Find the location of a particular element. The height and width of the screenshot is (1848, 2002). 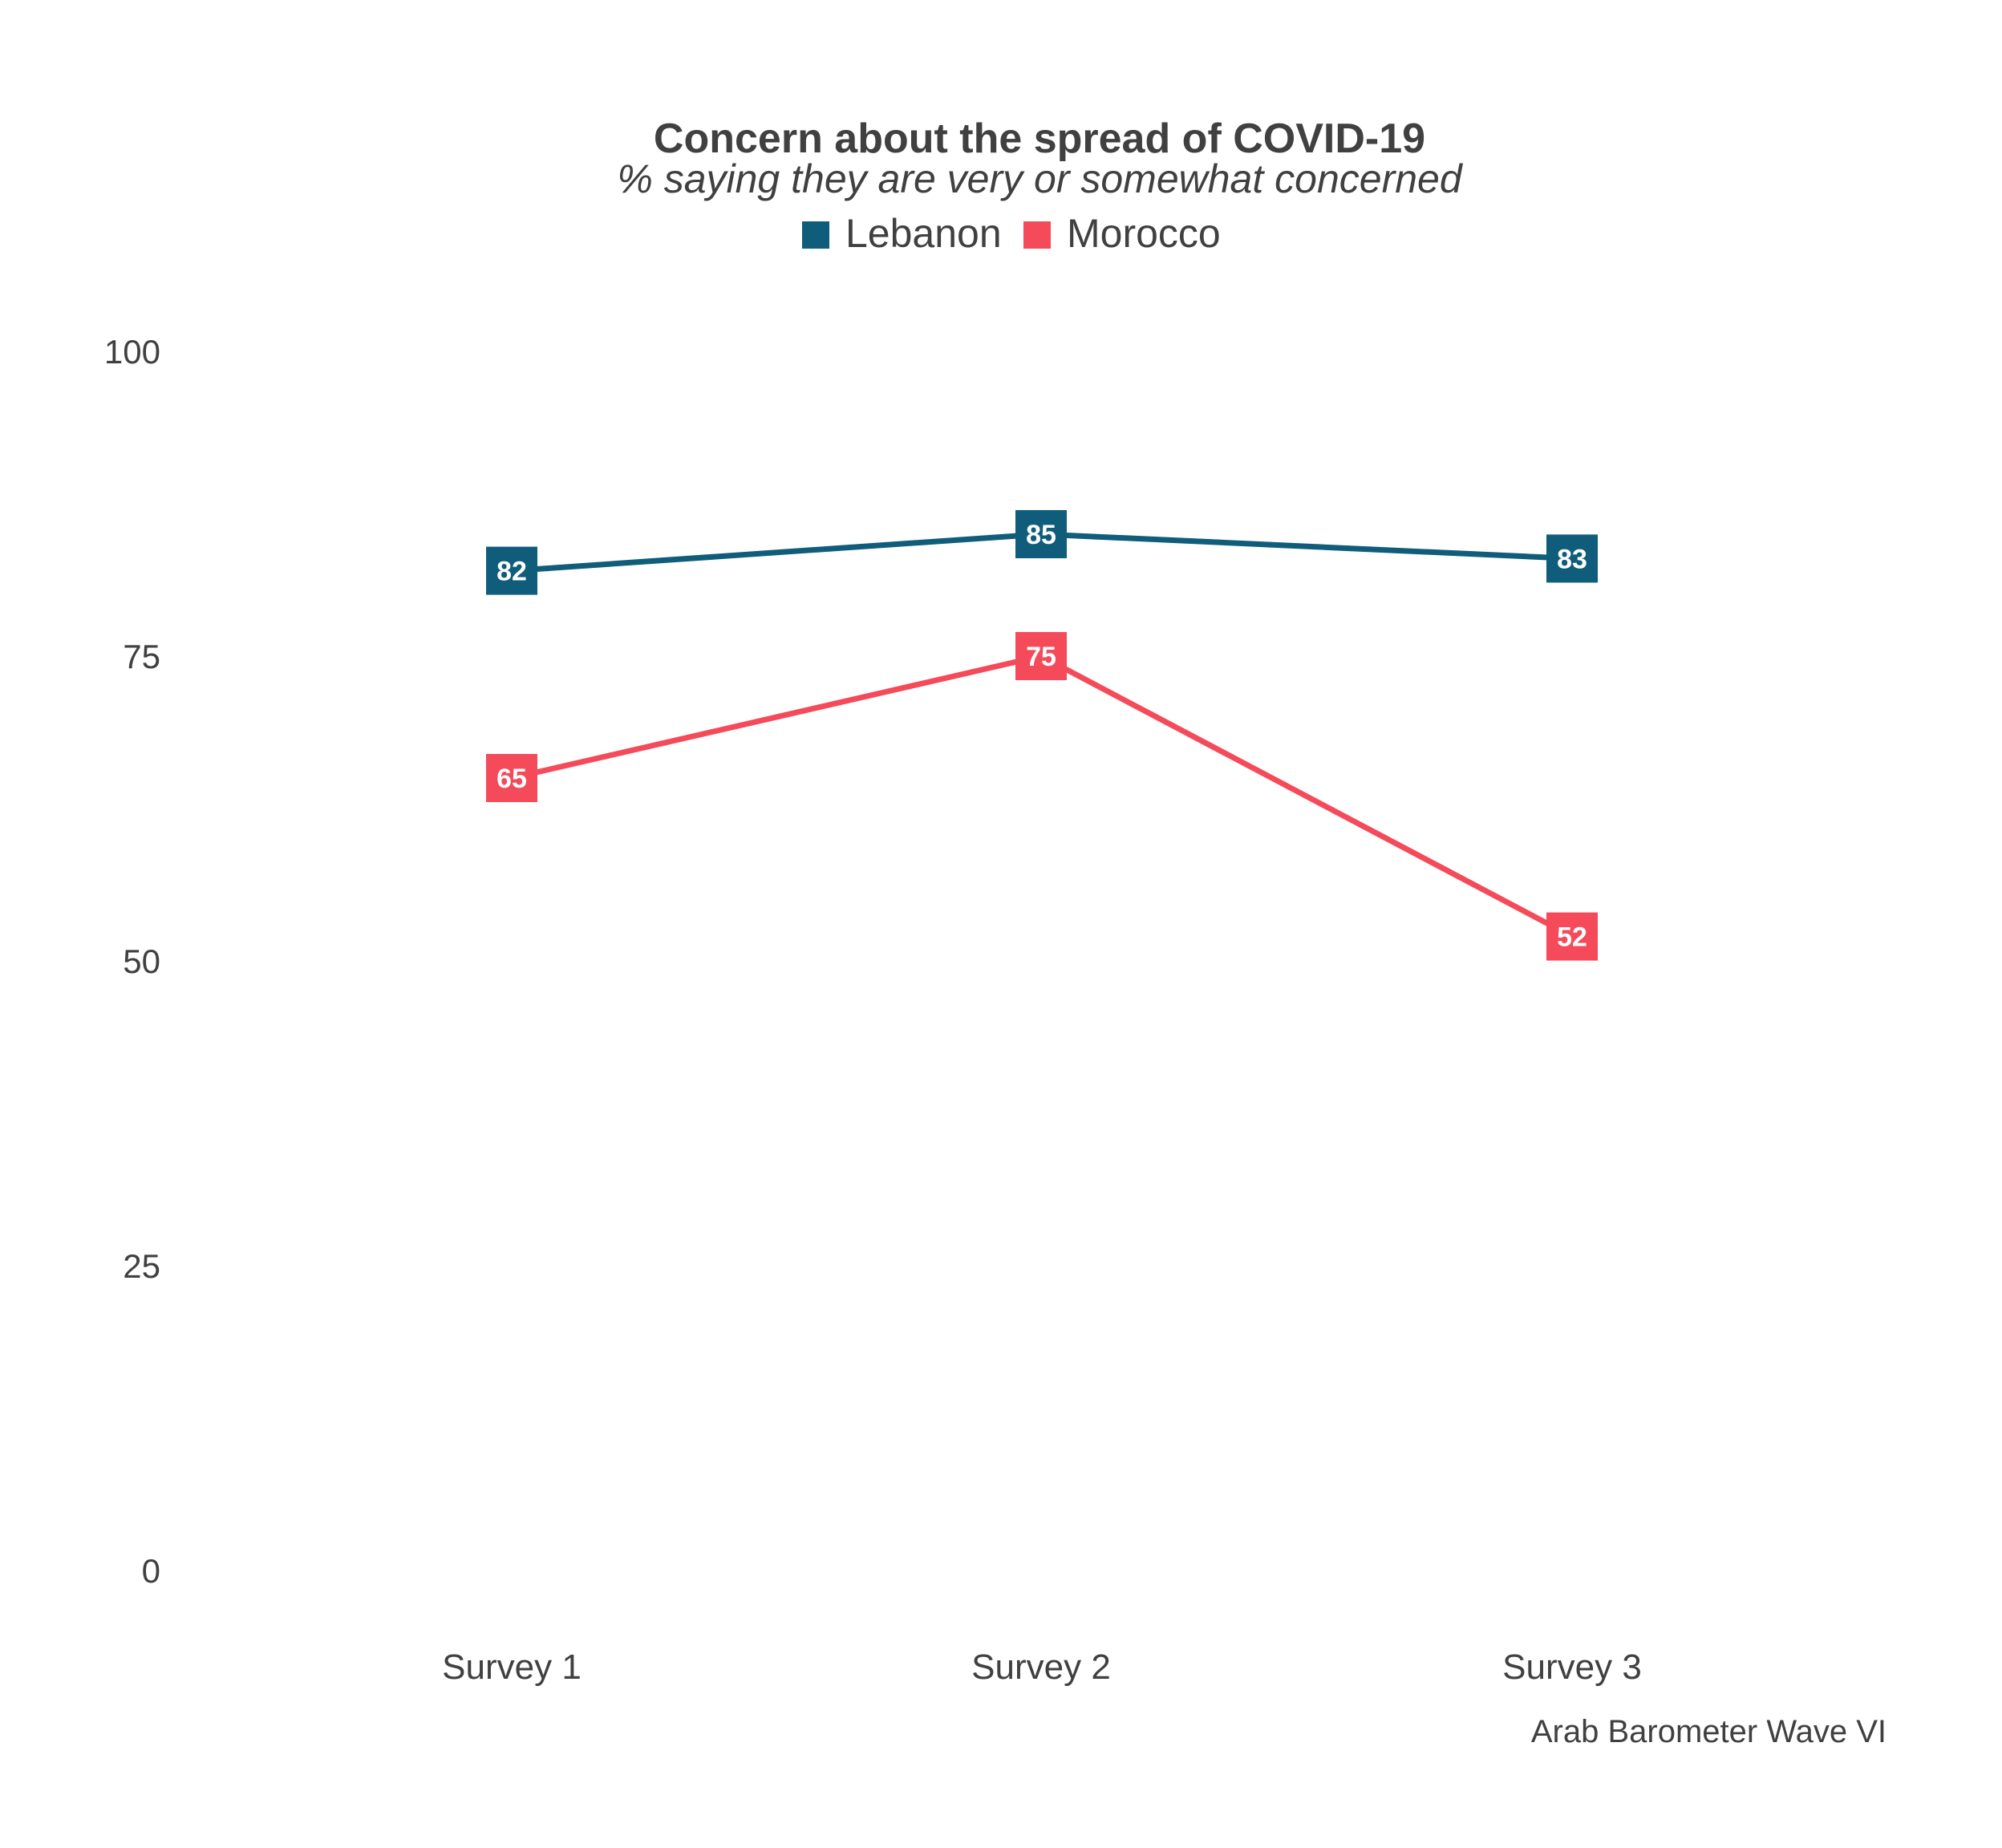

y-tick-label: 100 is located at coordinates (132, 352).